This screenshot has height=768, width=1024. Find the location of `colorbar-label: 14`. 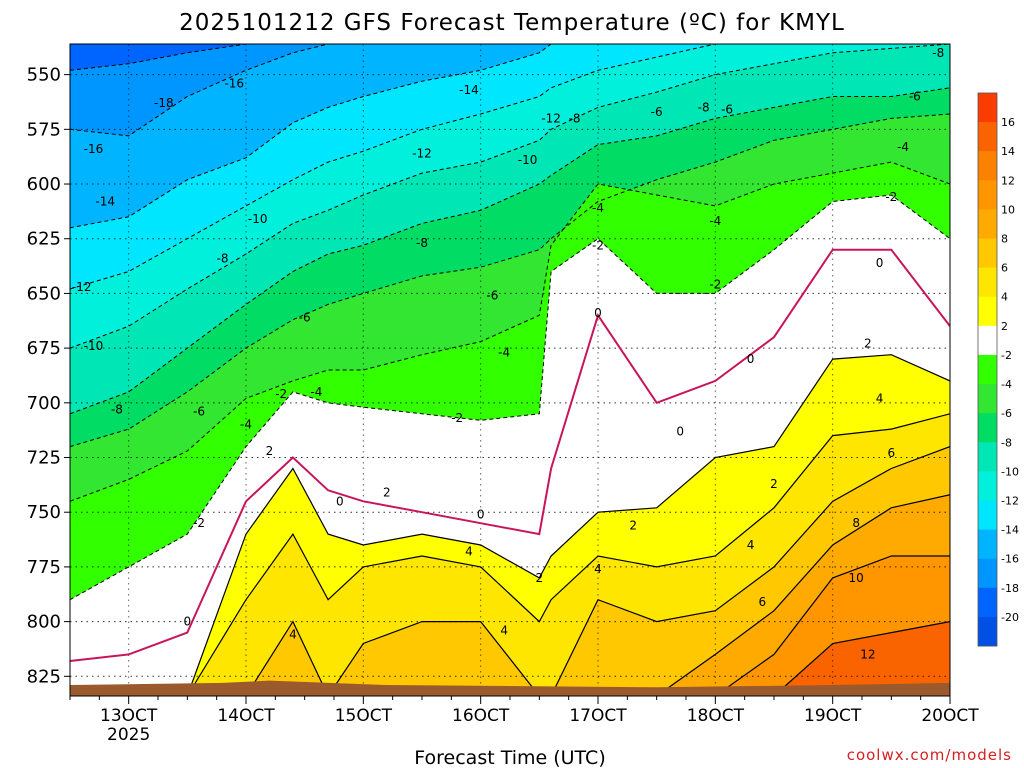

colorbar-label: 14 is located at coordinates (1008, 151).